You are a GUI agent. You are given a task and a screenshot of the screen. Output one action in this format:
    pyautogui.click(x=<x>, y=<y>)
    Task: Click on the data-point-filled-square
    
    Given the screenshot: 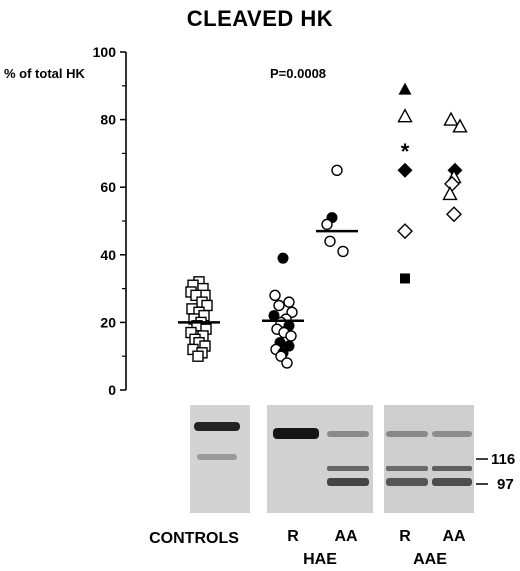 What is the action you would take?
    pyautogui.click(x=405, y=278)
    